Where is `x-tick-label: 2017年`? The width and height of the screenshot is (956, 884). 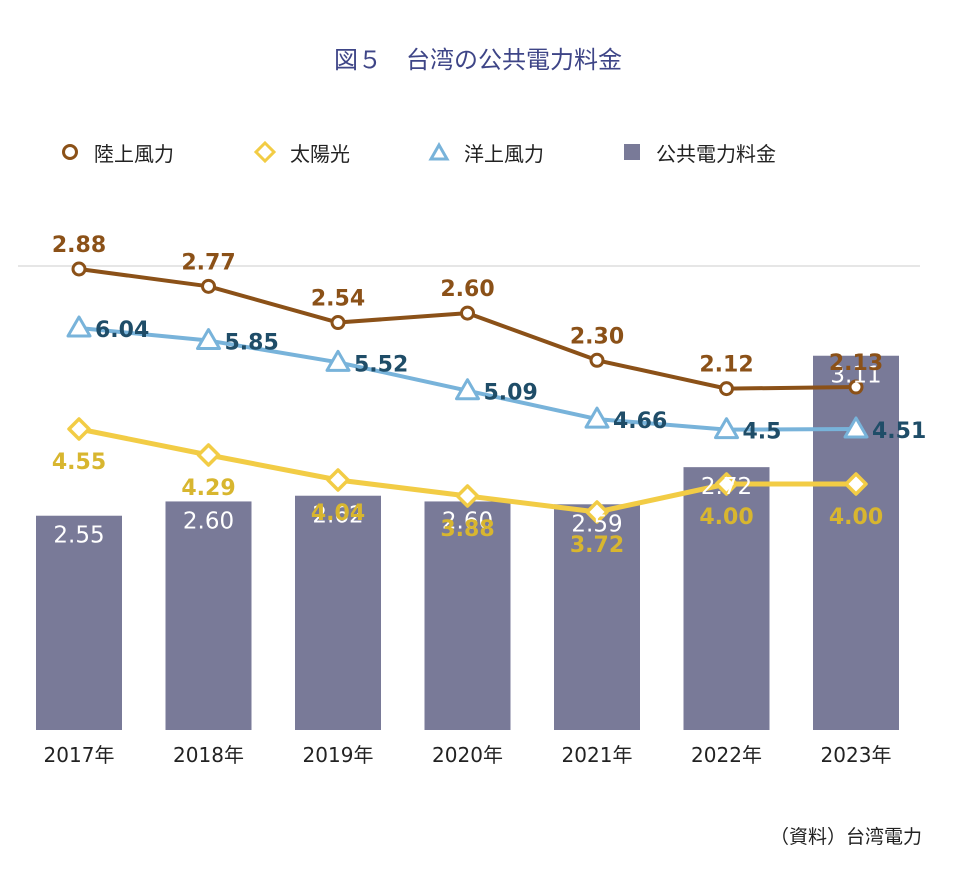
x-tick-label: 2017年 is located at coordinates (79, 755).